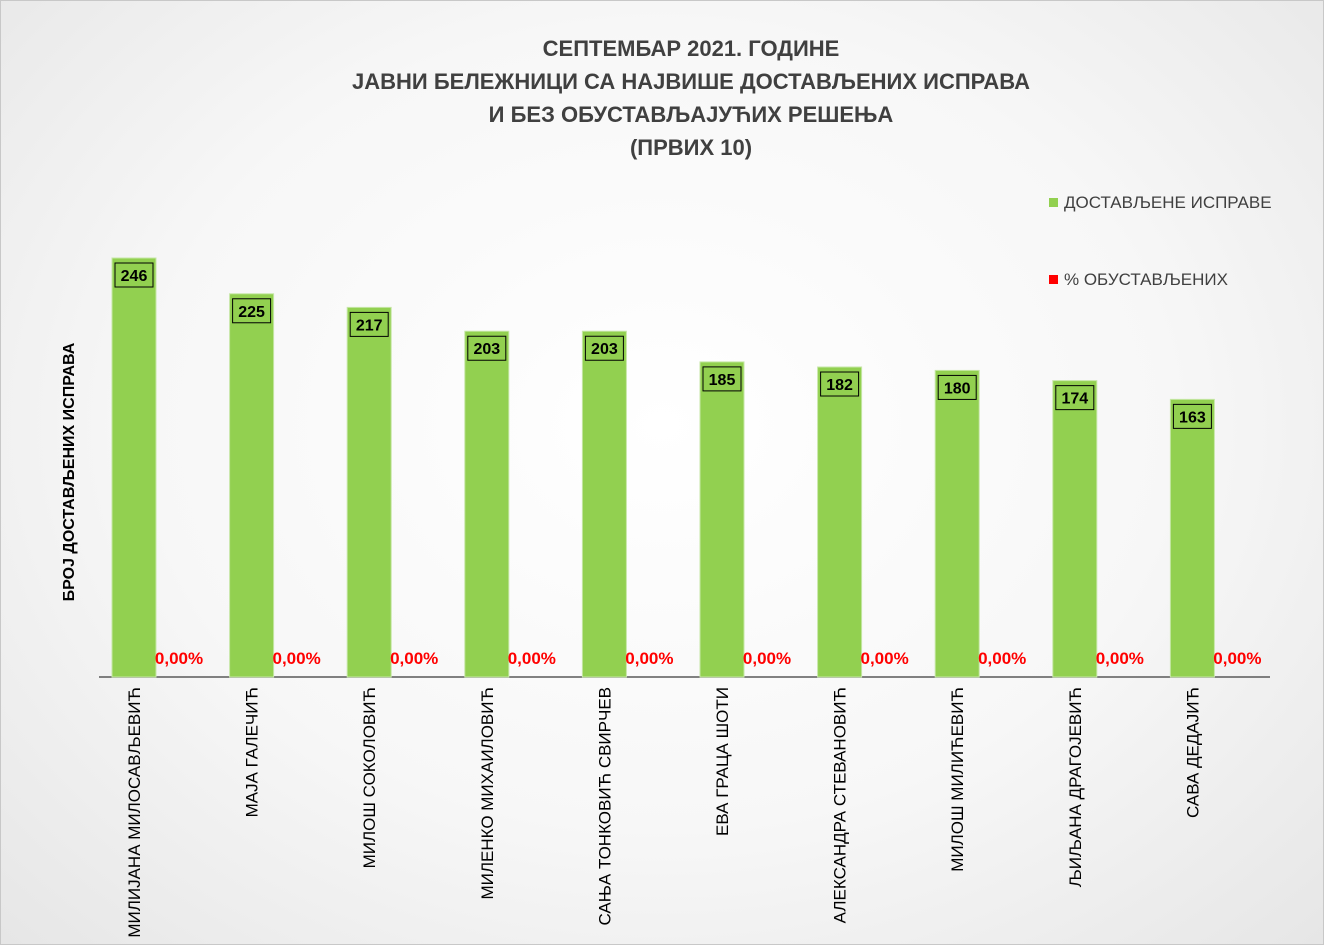  I want to click on data-label: 180, so click(957, 388).